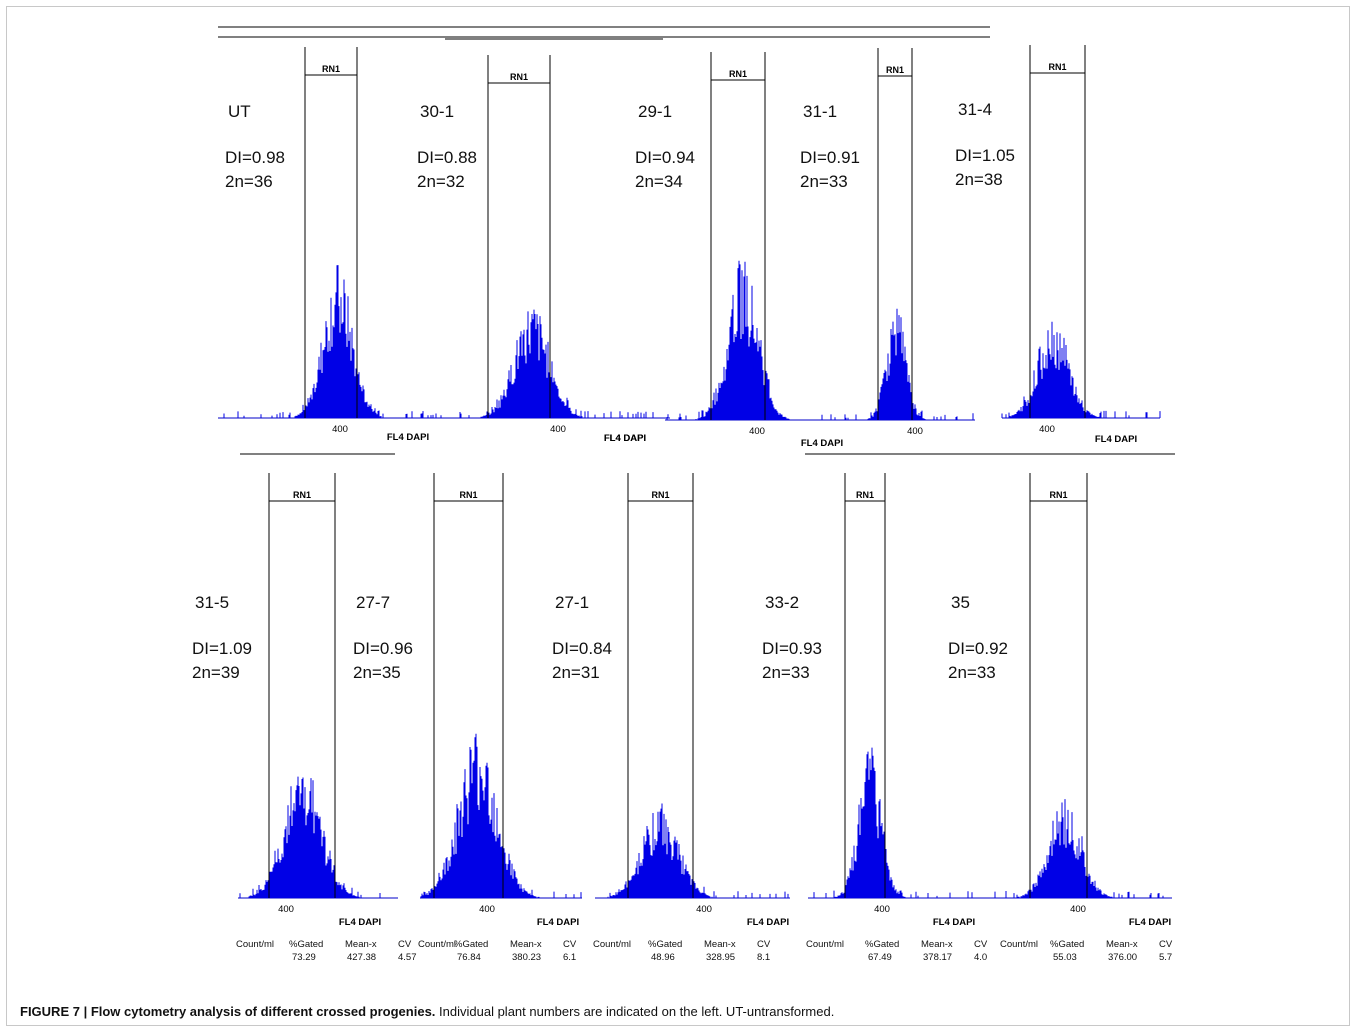  Describe the element at coordinates (985, 155) in the screenshot. I see `dna-index-label: DI=1.05` at that location.